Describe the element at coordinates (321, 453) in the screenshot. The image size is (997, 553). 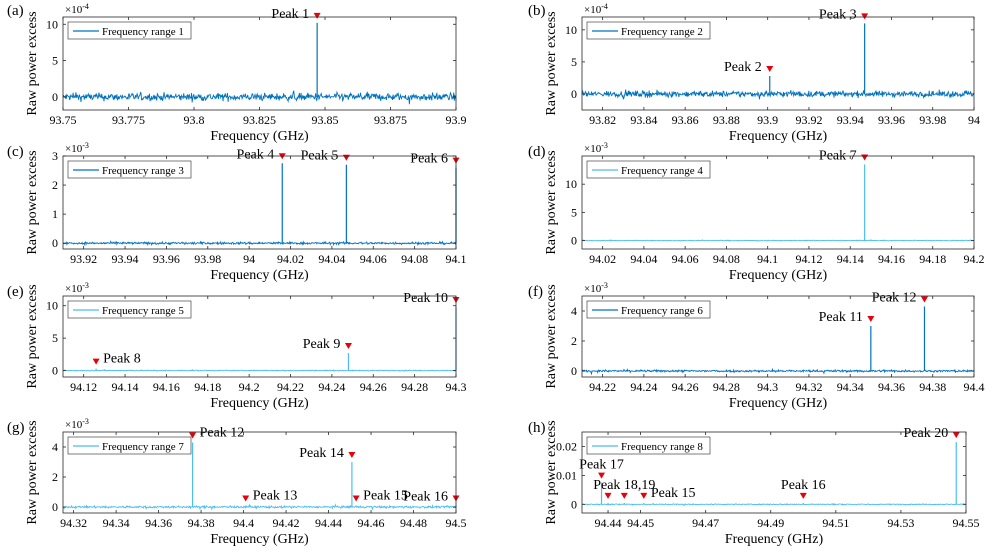
I see `peak-label: Peak 14` at that location.